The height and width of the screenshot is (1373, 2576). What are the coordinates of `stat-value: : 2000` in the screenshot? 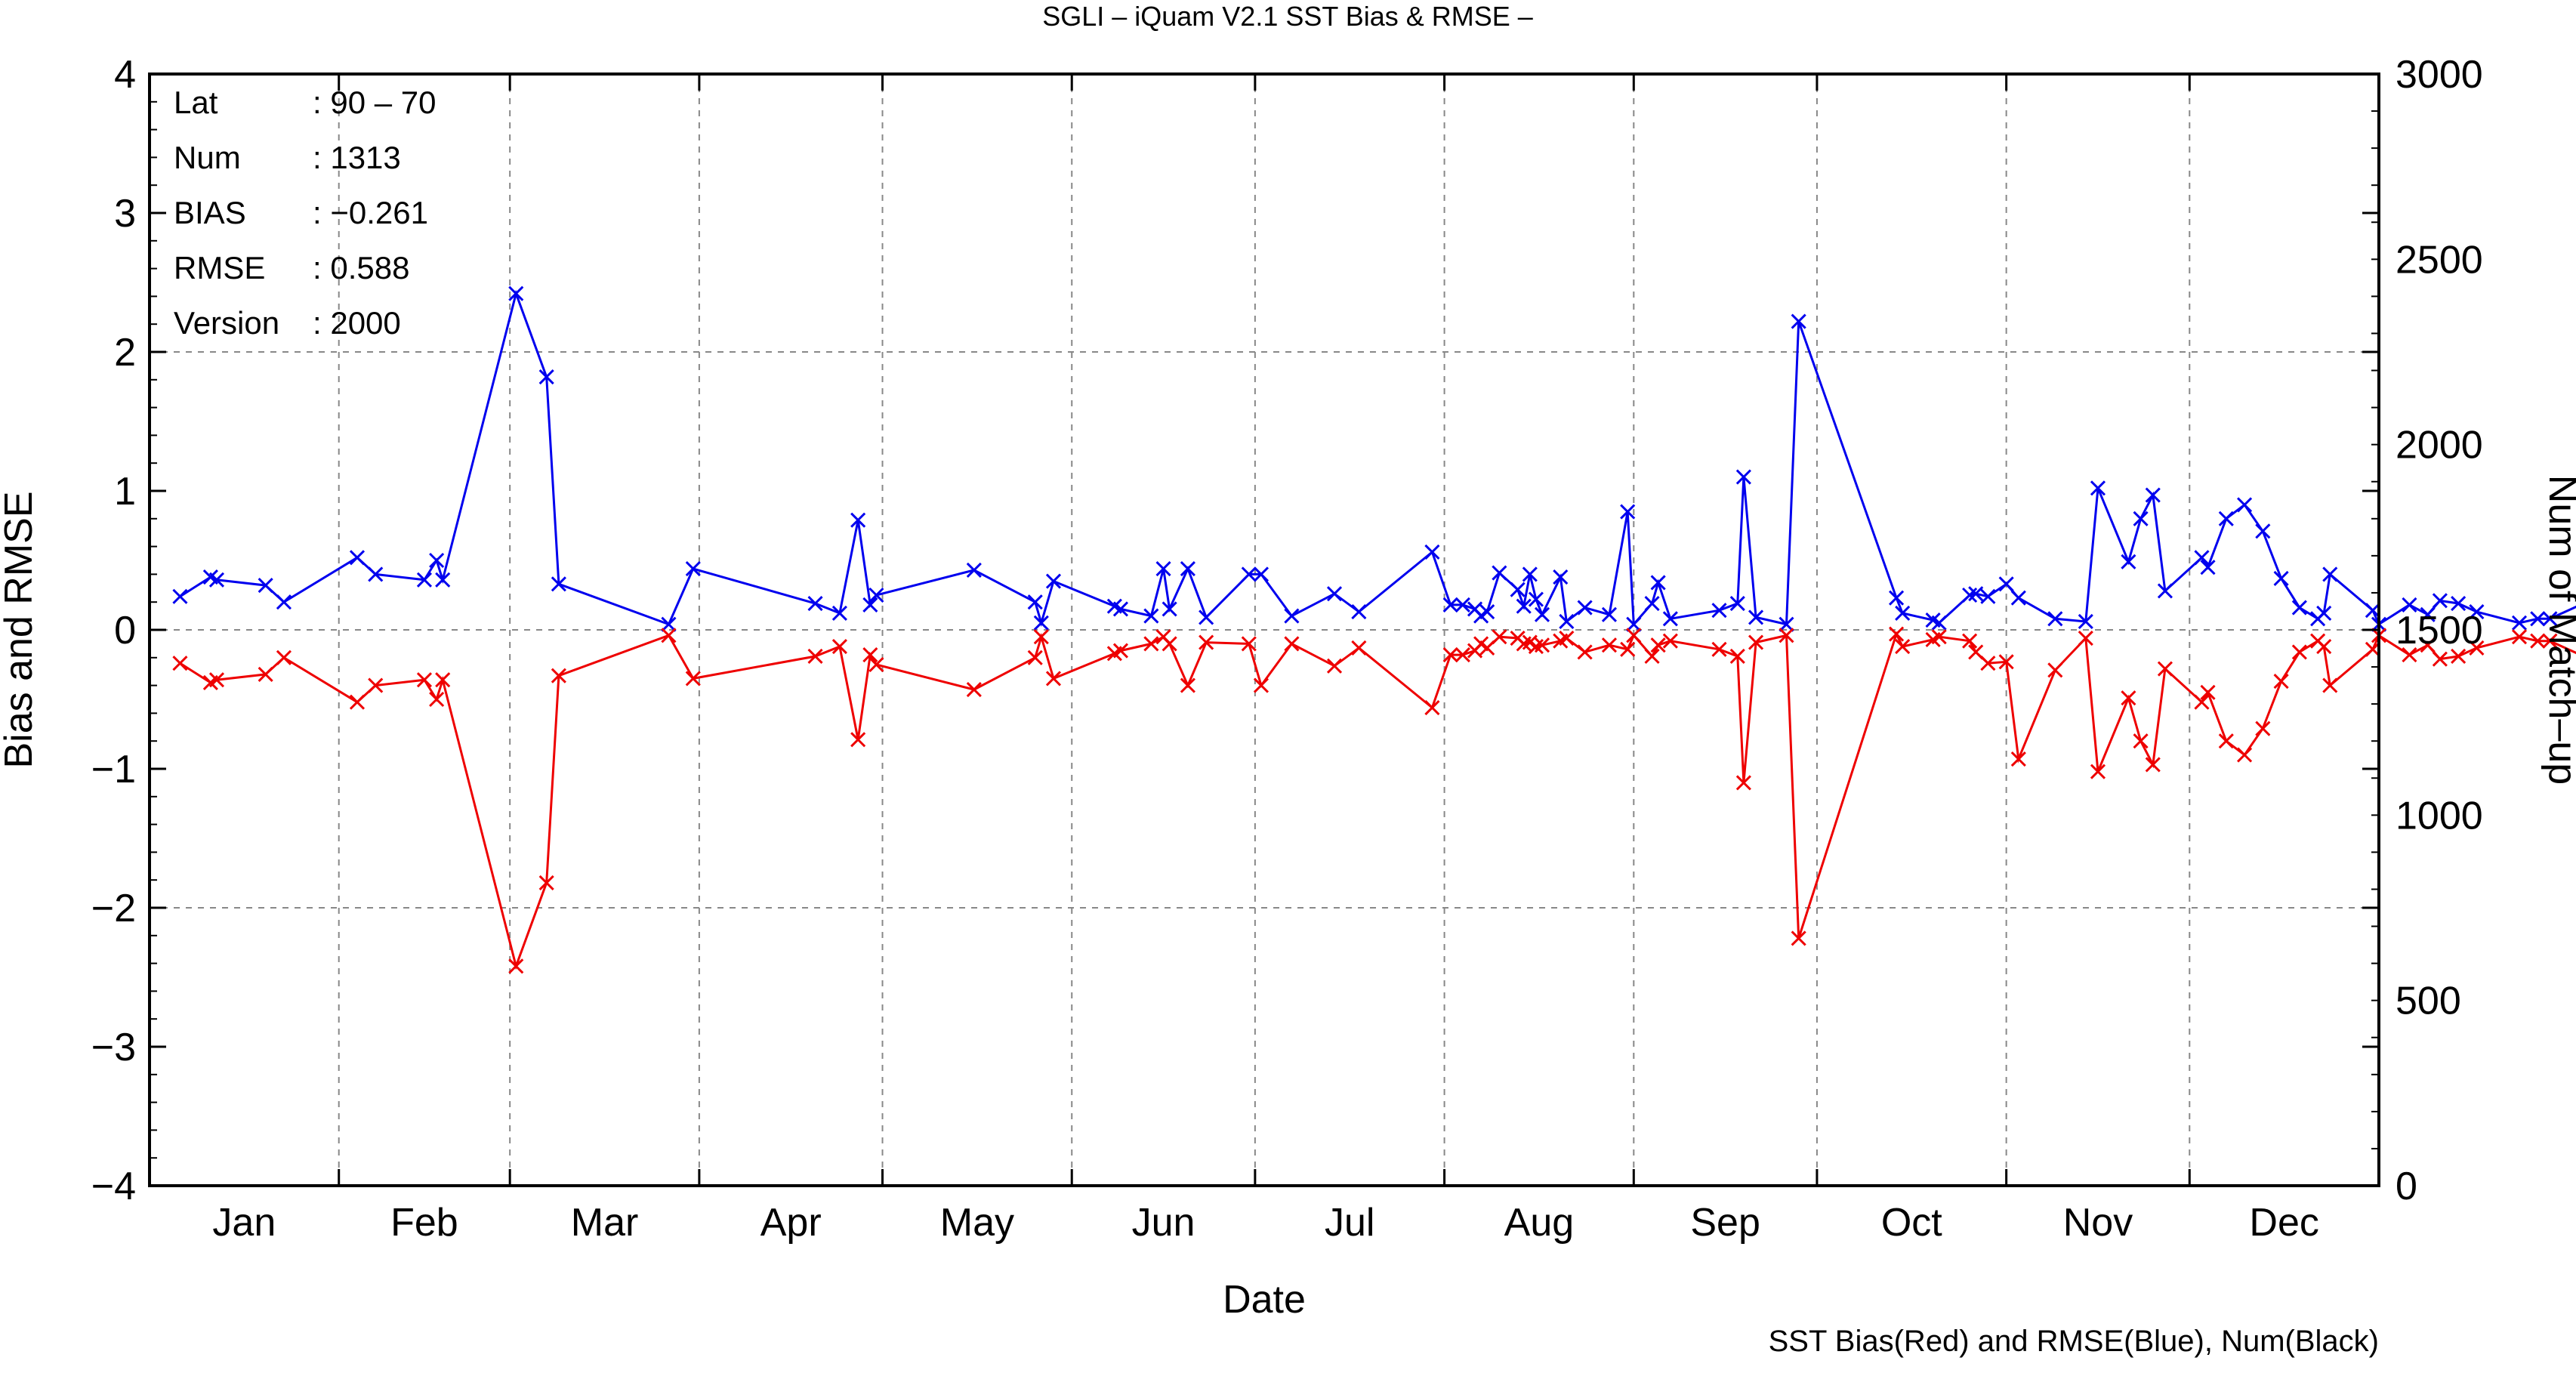 It's located at (357, 323).